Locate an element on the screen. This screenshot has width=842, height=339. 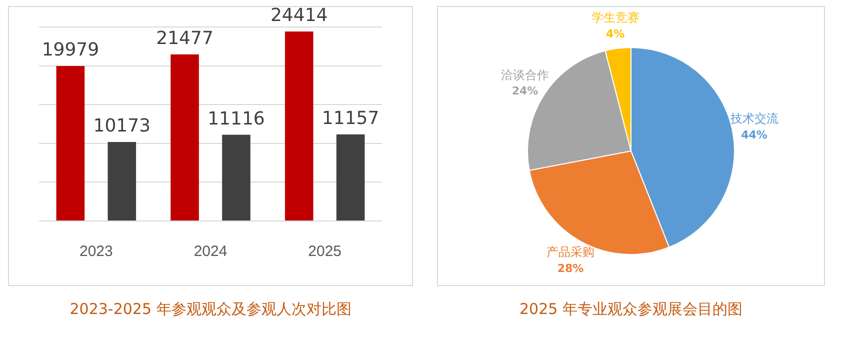
data-label: 24414 is located at coordinates (299, 15).